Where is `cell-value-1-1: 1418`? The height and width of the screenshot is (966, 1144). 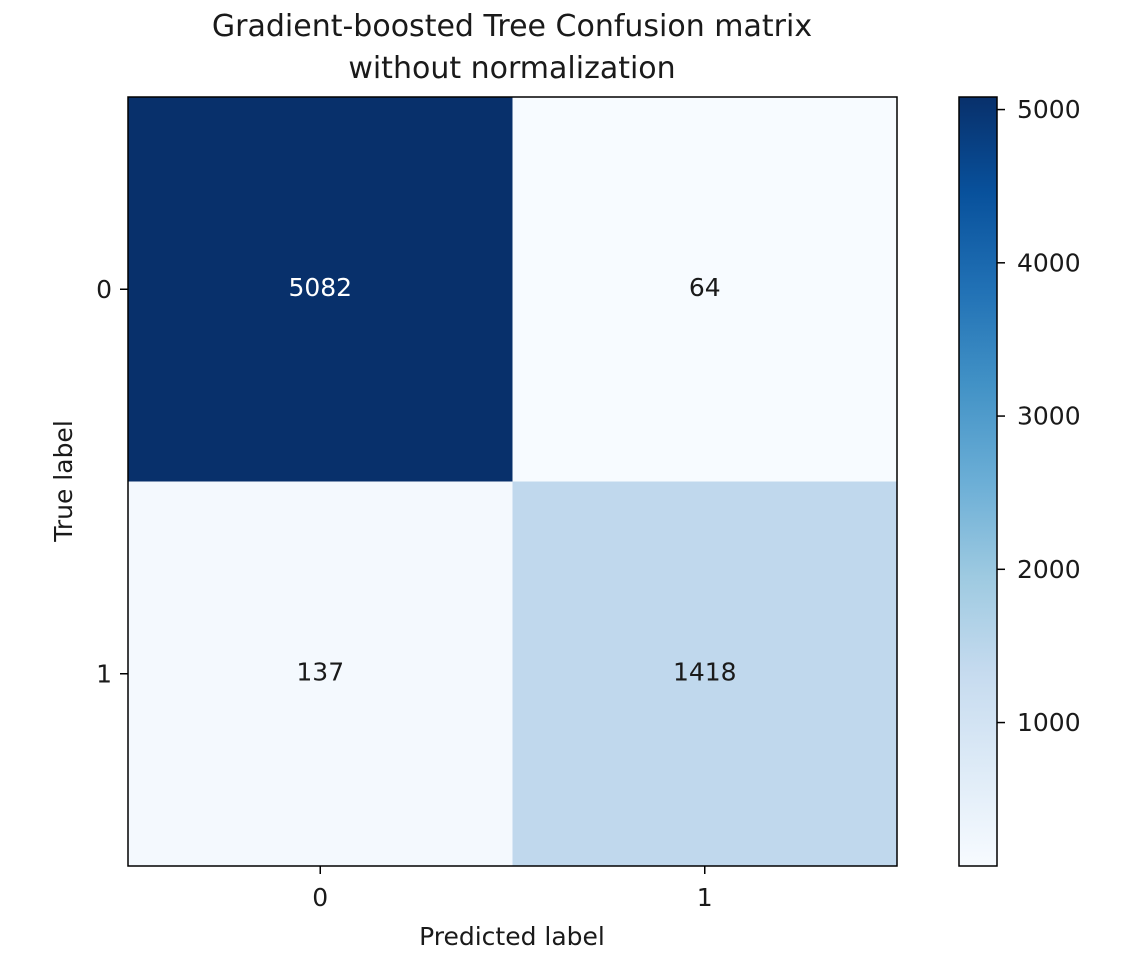
cell-value-1-1: 1418 is located at coordinates (705, 671).